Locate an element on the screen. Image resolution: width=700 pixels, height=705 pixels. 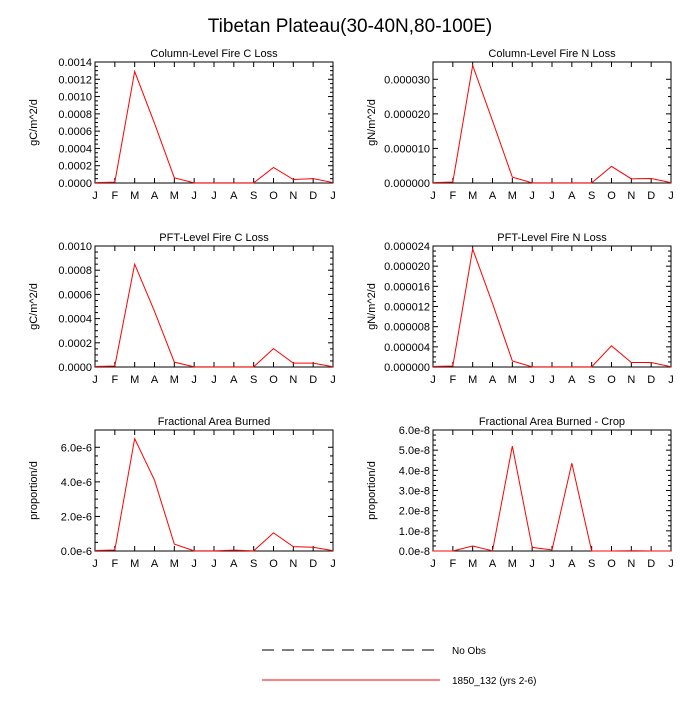
y-tick-label: 6.0e-8 is located at coordinates (414, 431).